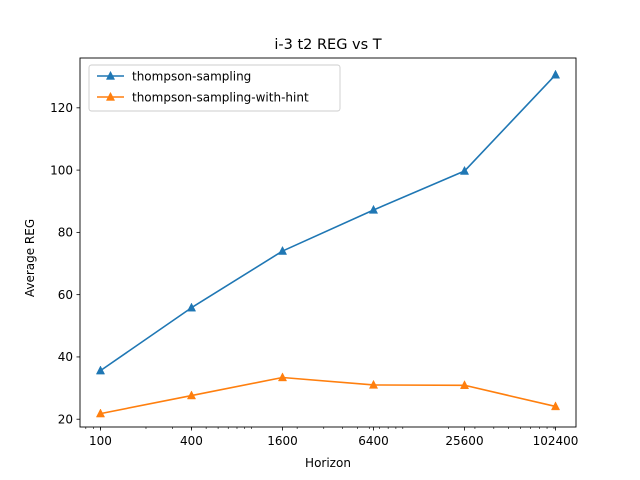  I want to click on x-axis-label: Horizon, so click(328, 463).